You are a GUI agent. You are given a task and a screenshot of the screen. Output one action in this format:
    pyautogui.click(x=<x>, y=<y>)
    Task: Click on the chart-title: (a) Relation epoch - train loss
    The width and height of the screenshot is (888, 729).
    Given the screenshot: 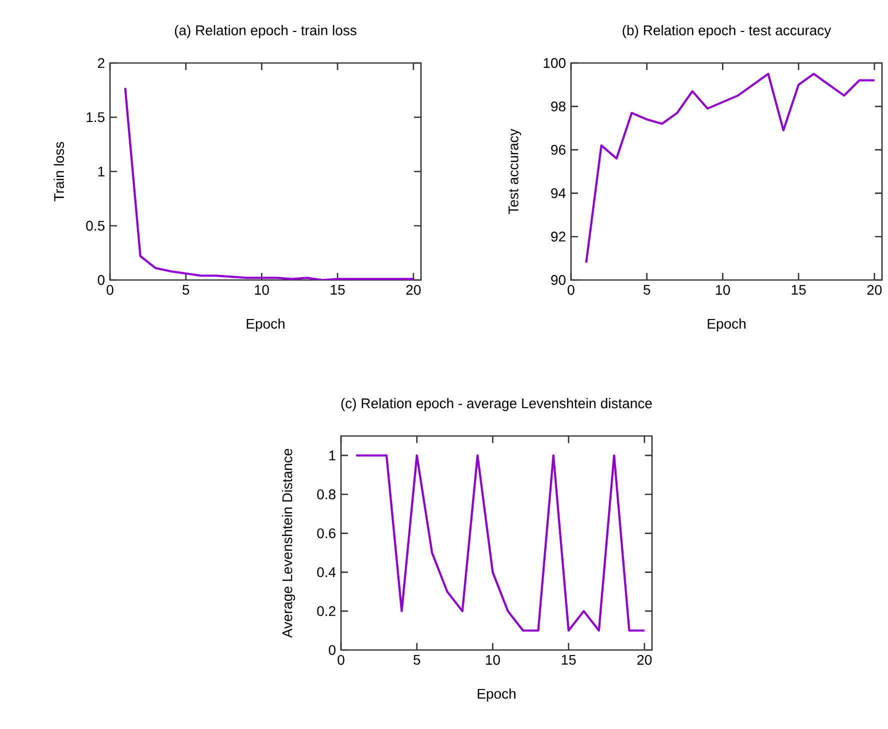 What is the action you would take?
    pyautogui.click(x=265, y=31)
    